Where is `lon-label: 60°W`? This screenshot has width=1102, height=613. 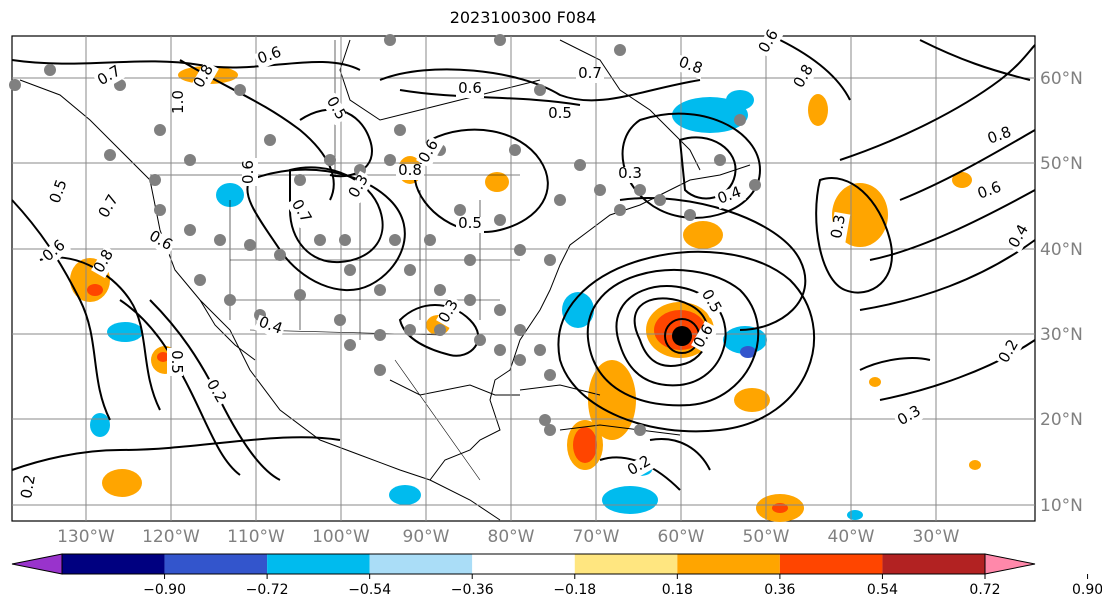 lon-label: 60°W is located at coordinates (681, 537).